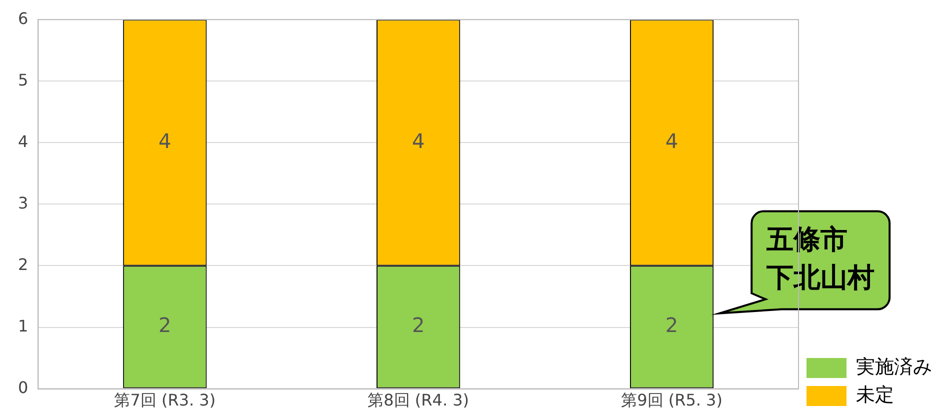 Image resolution: width=944 pixels, height=418 pixels. Describe the element at coordinates (23, 141) in the screenshot. I see `y-tick-label: 4` at that location.